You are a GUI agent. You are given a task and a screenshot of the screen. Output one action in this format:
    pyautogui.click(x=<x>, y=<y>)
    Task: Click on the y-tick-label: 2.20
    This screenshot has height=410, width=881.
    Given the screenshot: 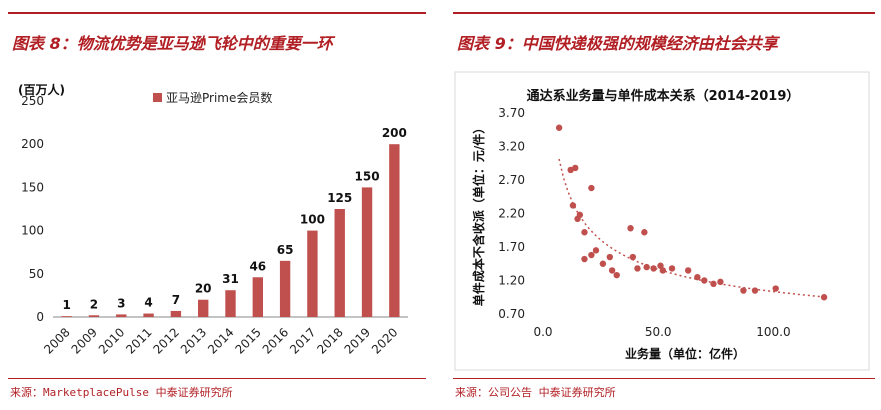 What is the action you would take?
    pyautogui.click(x=511, y=214)
    